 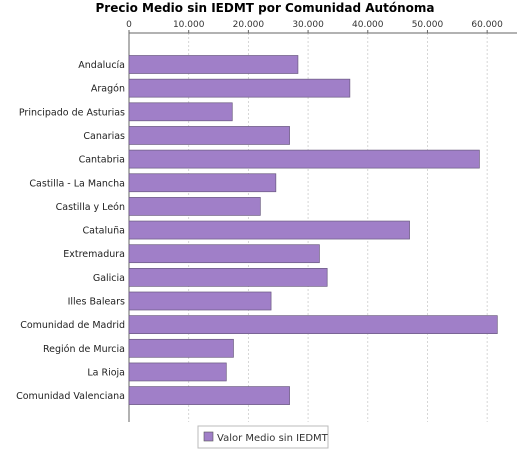 I want to click on category-label: Galicia, so click(x=109, y=278).